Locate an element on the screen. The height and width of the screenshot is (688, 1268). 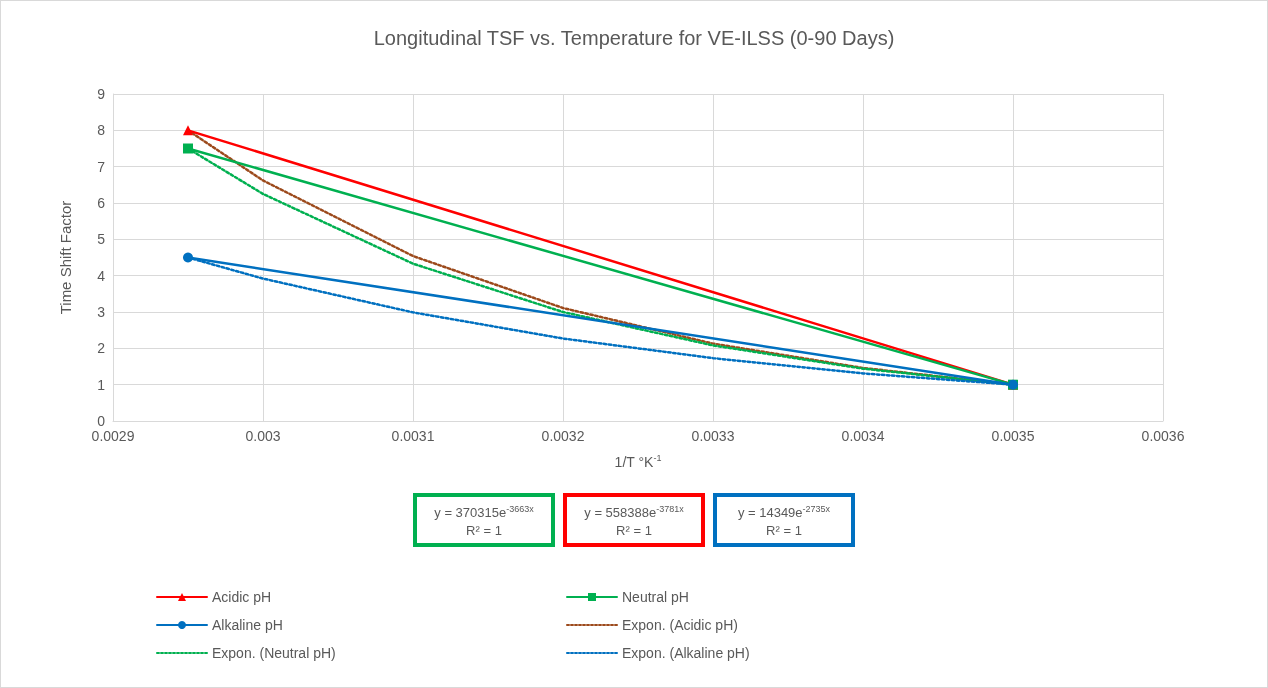
legend-label: Neutral pH is located at coordinates (655, 597).